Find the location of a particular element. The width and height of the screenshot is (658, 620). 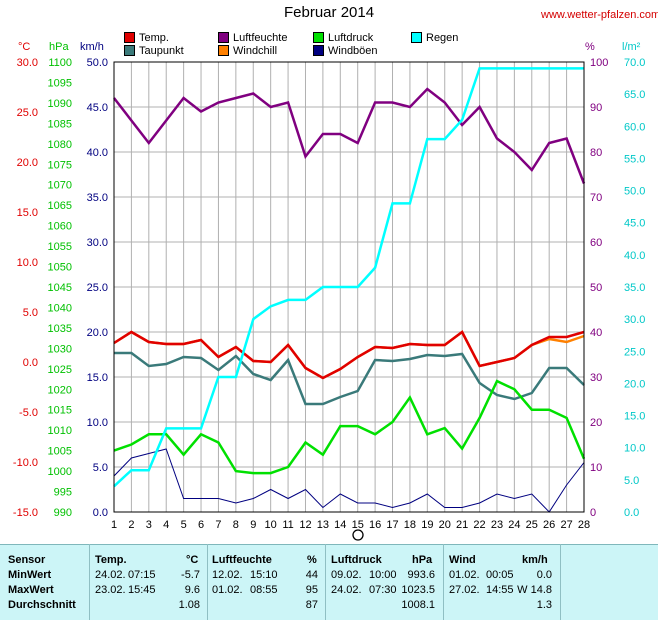

pressure-tick-label: 995 is located at coordinates (63, 493).